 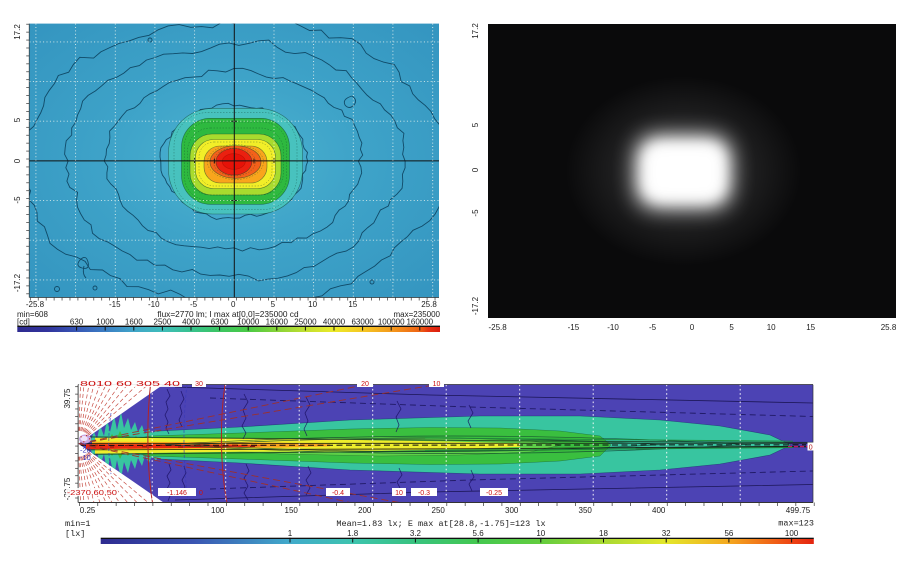 What do you see at coordinates (365, 384) in the screenshot?
I see `svg-text: 20` at bounding box center [365, 384].